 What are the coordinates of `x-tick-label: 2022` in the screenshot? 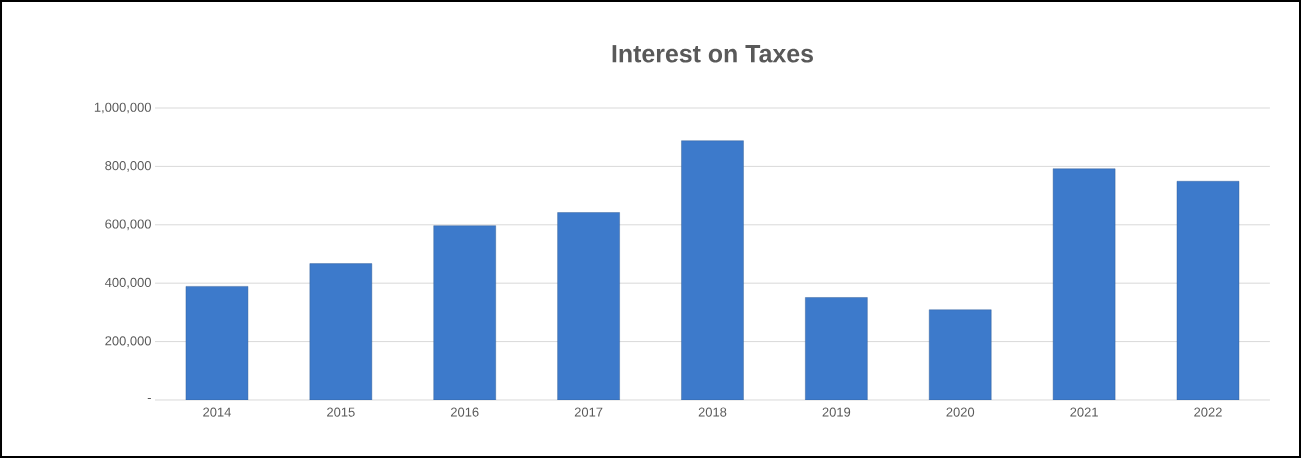 It's located at (1208, 412).